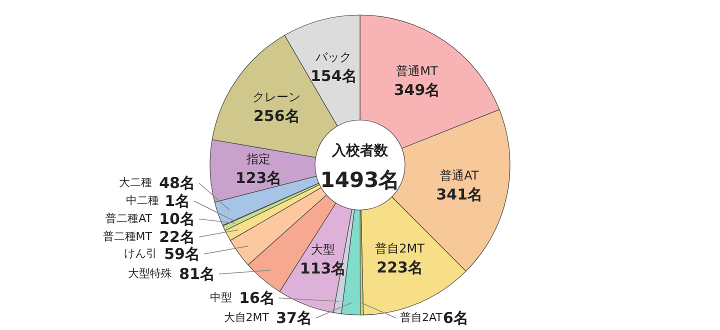 This screenshot has width=720, height=330. What do you see at coordinates (417, 71) in the screenshot?
I see `slice-label: 普通MT` at bounding box center [417, 71].